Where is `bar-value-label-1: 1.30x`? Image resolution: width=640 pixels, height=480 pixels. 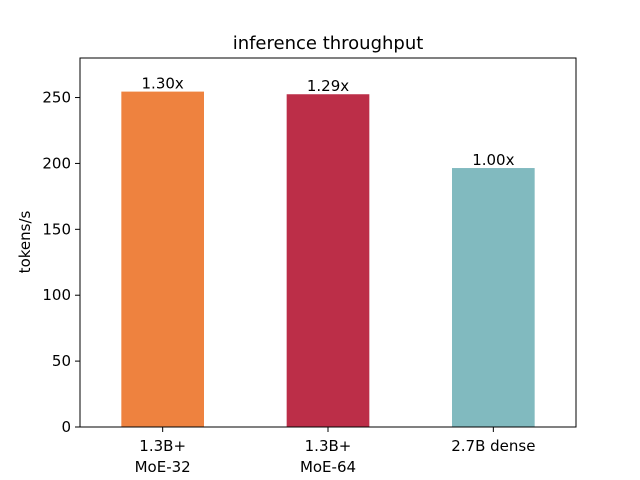
bar-value-label-1: 1.30x is located at coordinates (163, 84).